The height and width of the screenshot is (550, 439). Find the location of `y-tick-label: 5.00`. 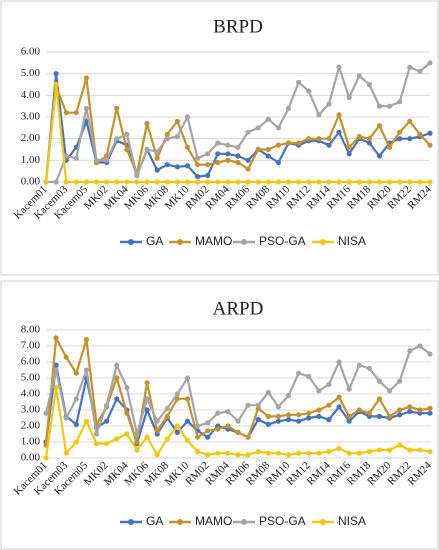

y-tick-label: 5.00 is located at coordinates (31, 73).